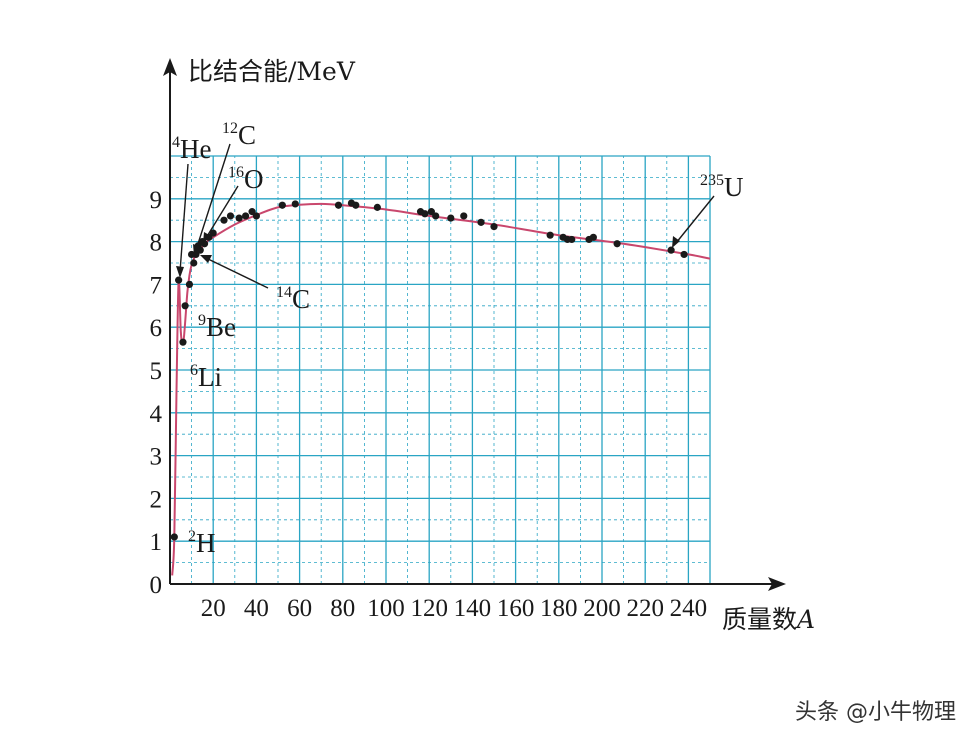  Describe the element at coordinates (247, 135) in the screenshot. I see `label-c12-symbol: C` at that location.